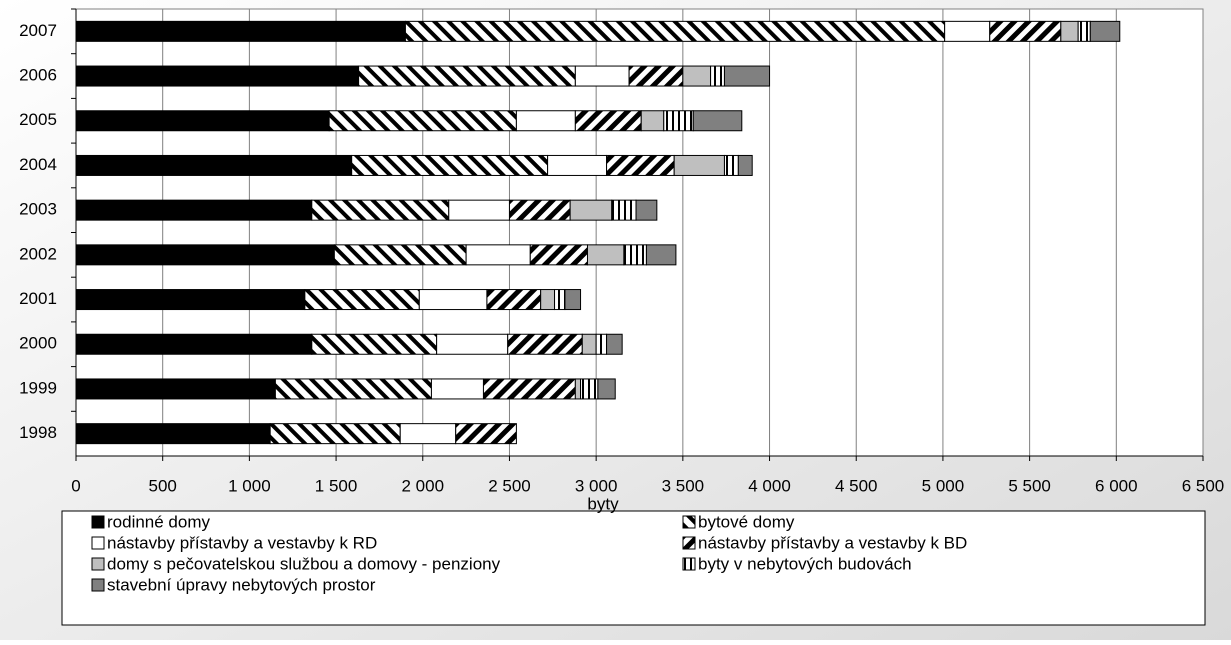 The height and width of the screenshot is (645, 1231). What do you see at coordinates (38, 30) in the screenshot?
I see `y-tick-label: 2007` at bounding box center [38, 30].